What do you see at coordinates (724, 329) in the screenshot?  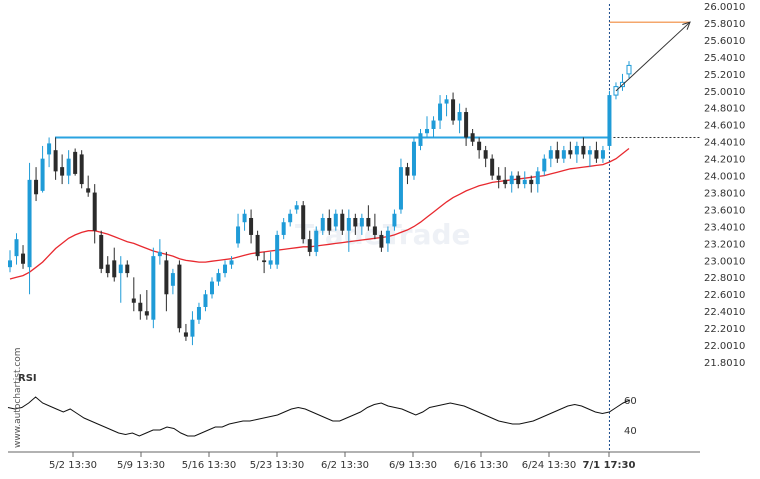 I see `y-tick-label: 22.2010` at bounding box center [724, 329].